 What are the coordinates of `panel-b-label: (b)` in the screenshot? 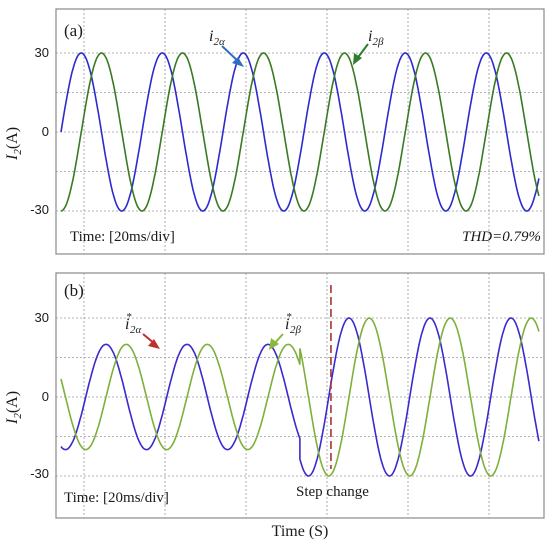 It's located at (74, 290).